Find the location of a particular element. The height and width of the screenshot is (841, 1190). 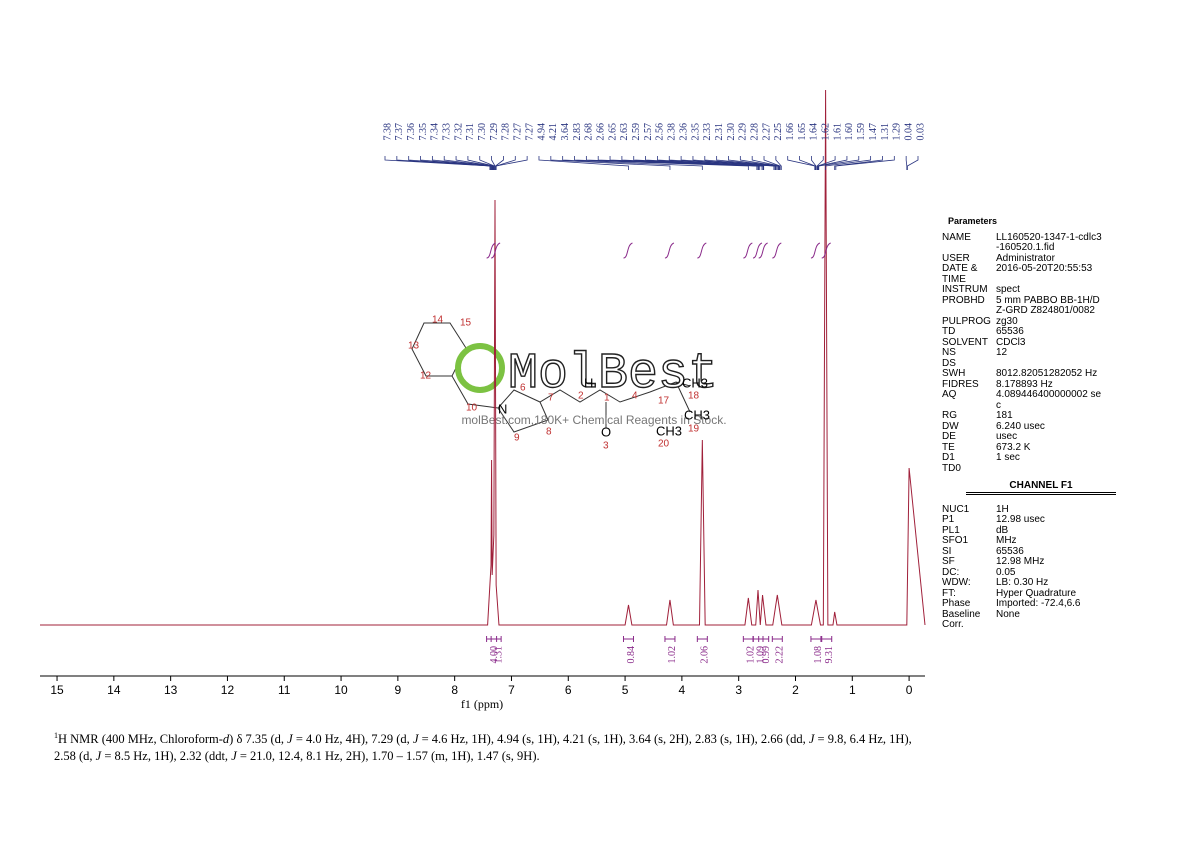

parameter-row: PULPROG zg30 is located at coordinates (1023, 321).